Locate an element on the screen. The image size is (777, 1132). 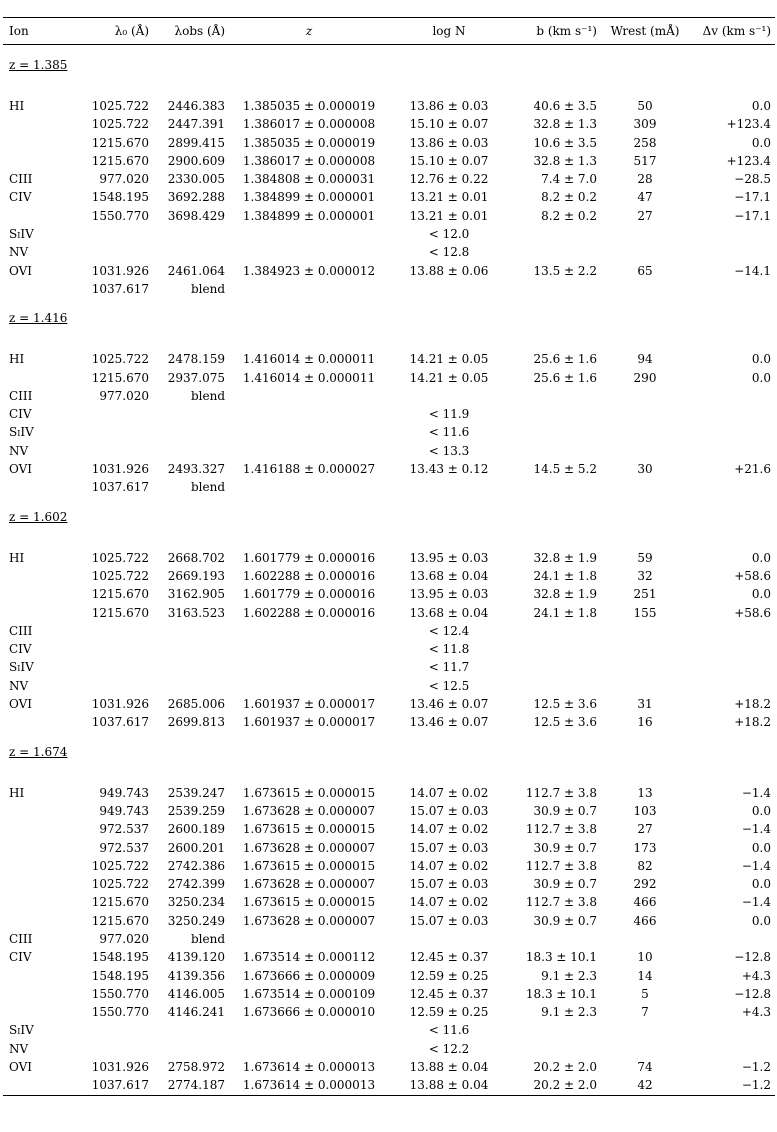
column-density-cell: 13.95 ± 0.03 is located at coordinates (449, 594).